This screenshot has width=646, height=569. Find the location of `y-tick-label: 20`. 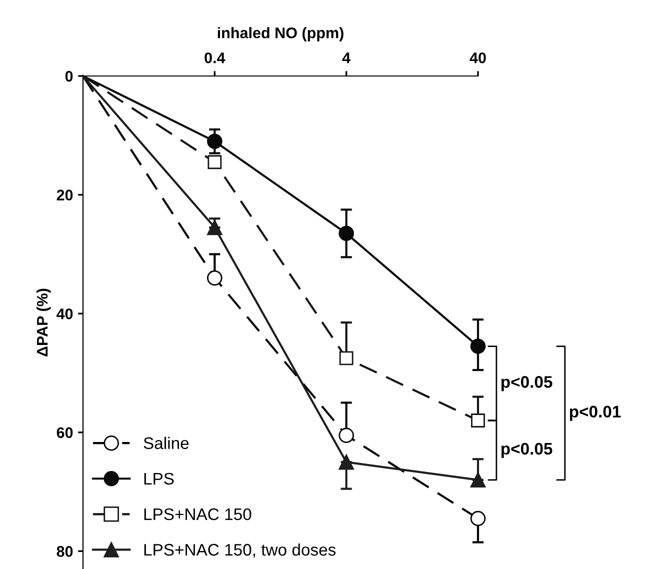

y-tick-label: 20 is located at coordinates (64, 195).